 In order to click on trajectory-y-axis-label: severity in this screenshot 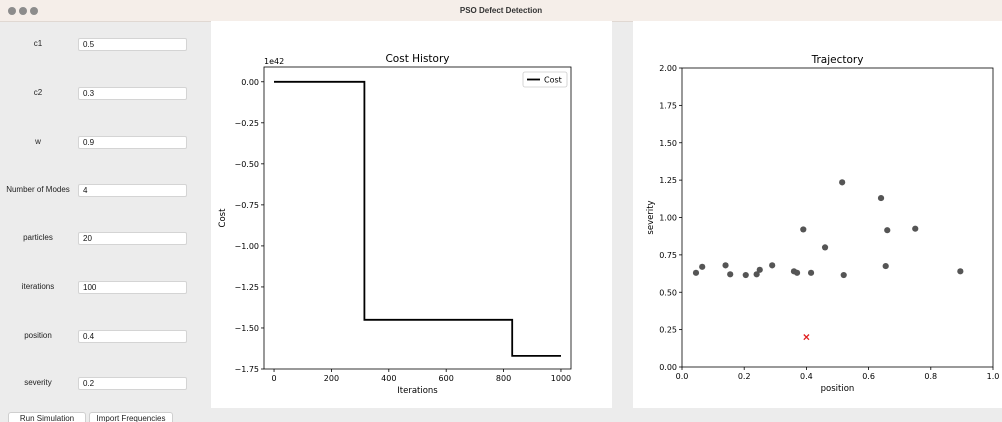, I will do `click(651, 217)`.